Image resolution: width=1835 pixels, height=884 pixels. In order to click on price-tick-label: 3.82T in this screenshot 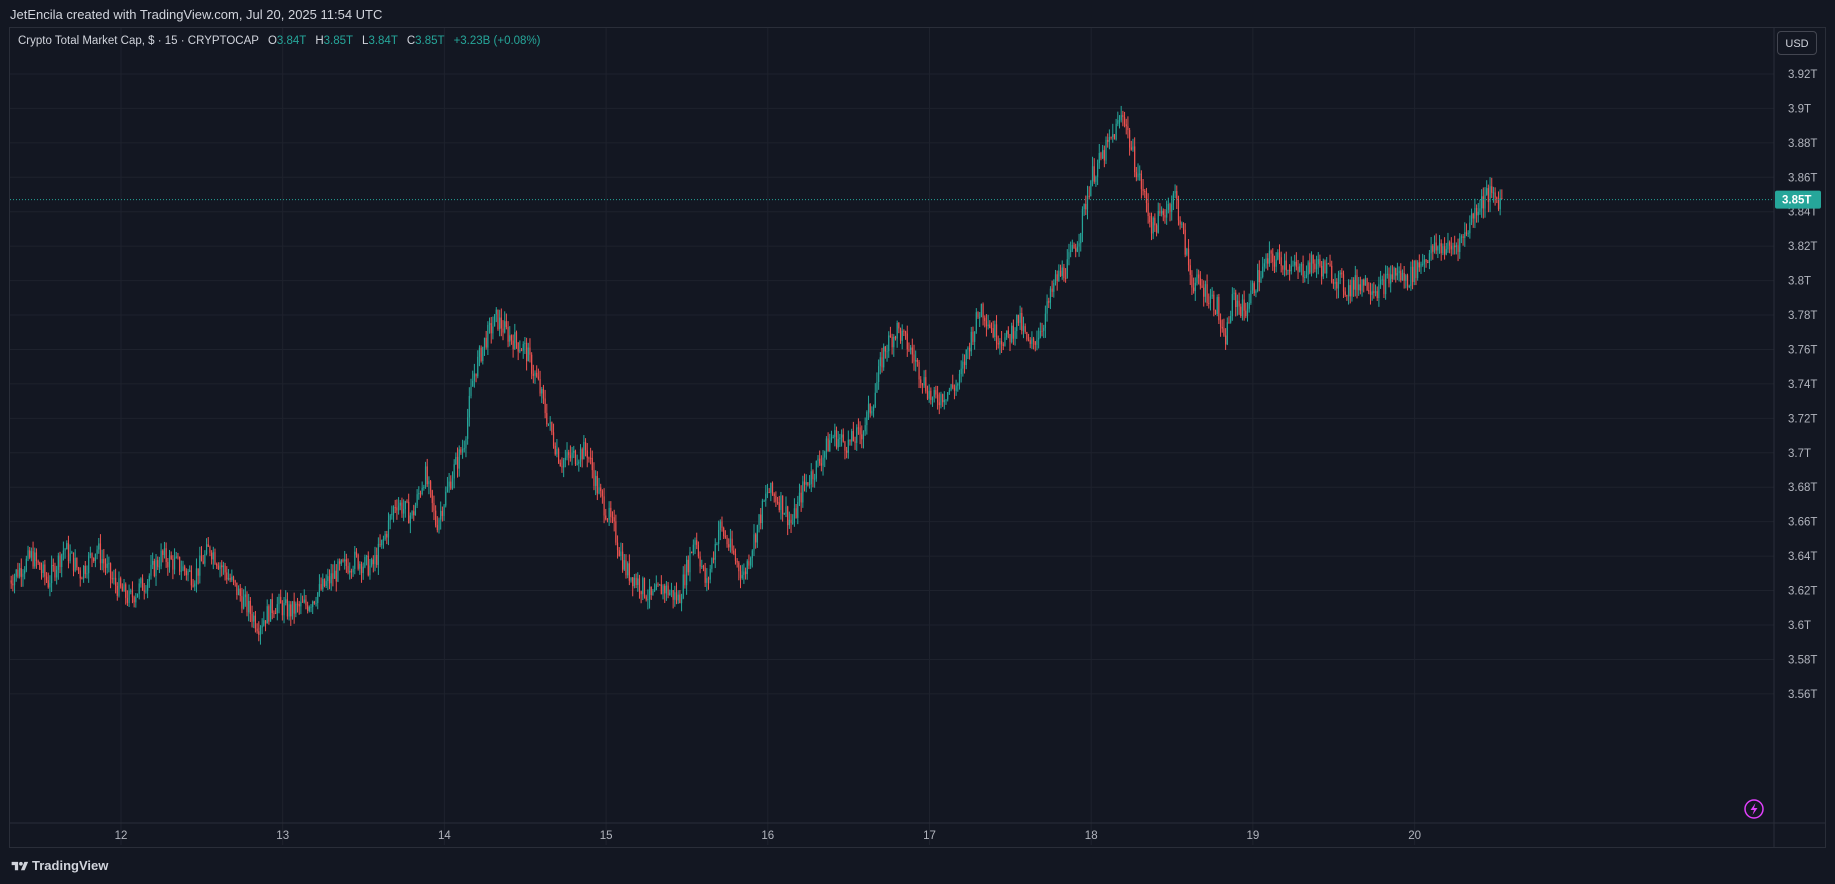, I will do `click(1802, 247)`.